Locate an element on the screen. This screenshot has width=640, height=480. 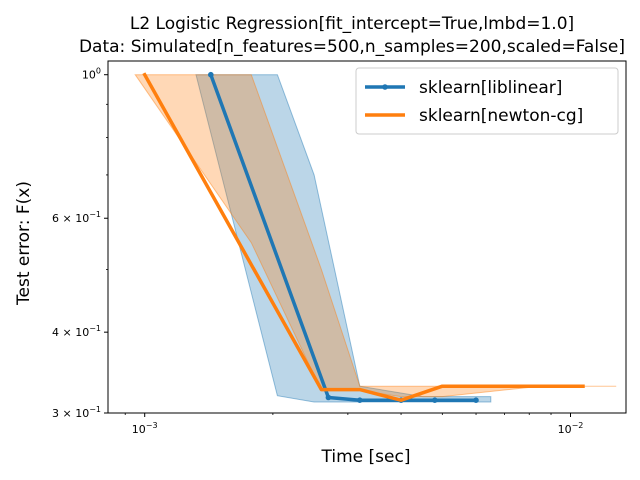
x-axis-label: Time [sec] is located at coordinates (366, 457).